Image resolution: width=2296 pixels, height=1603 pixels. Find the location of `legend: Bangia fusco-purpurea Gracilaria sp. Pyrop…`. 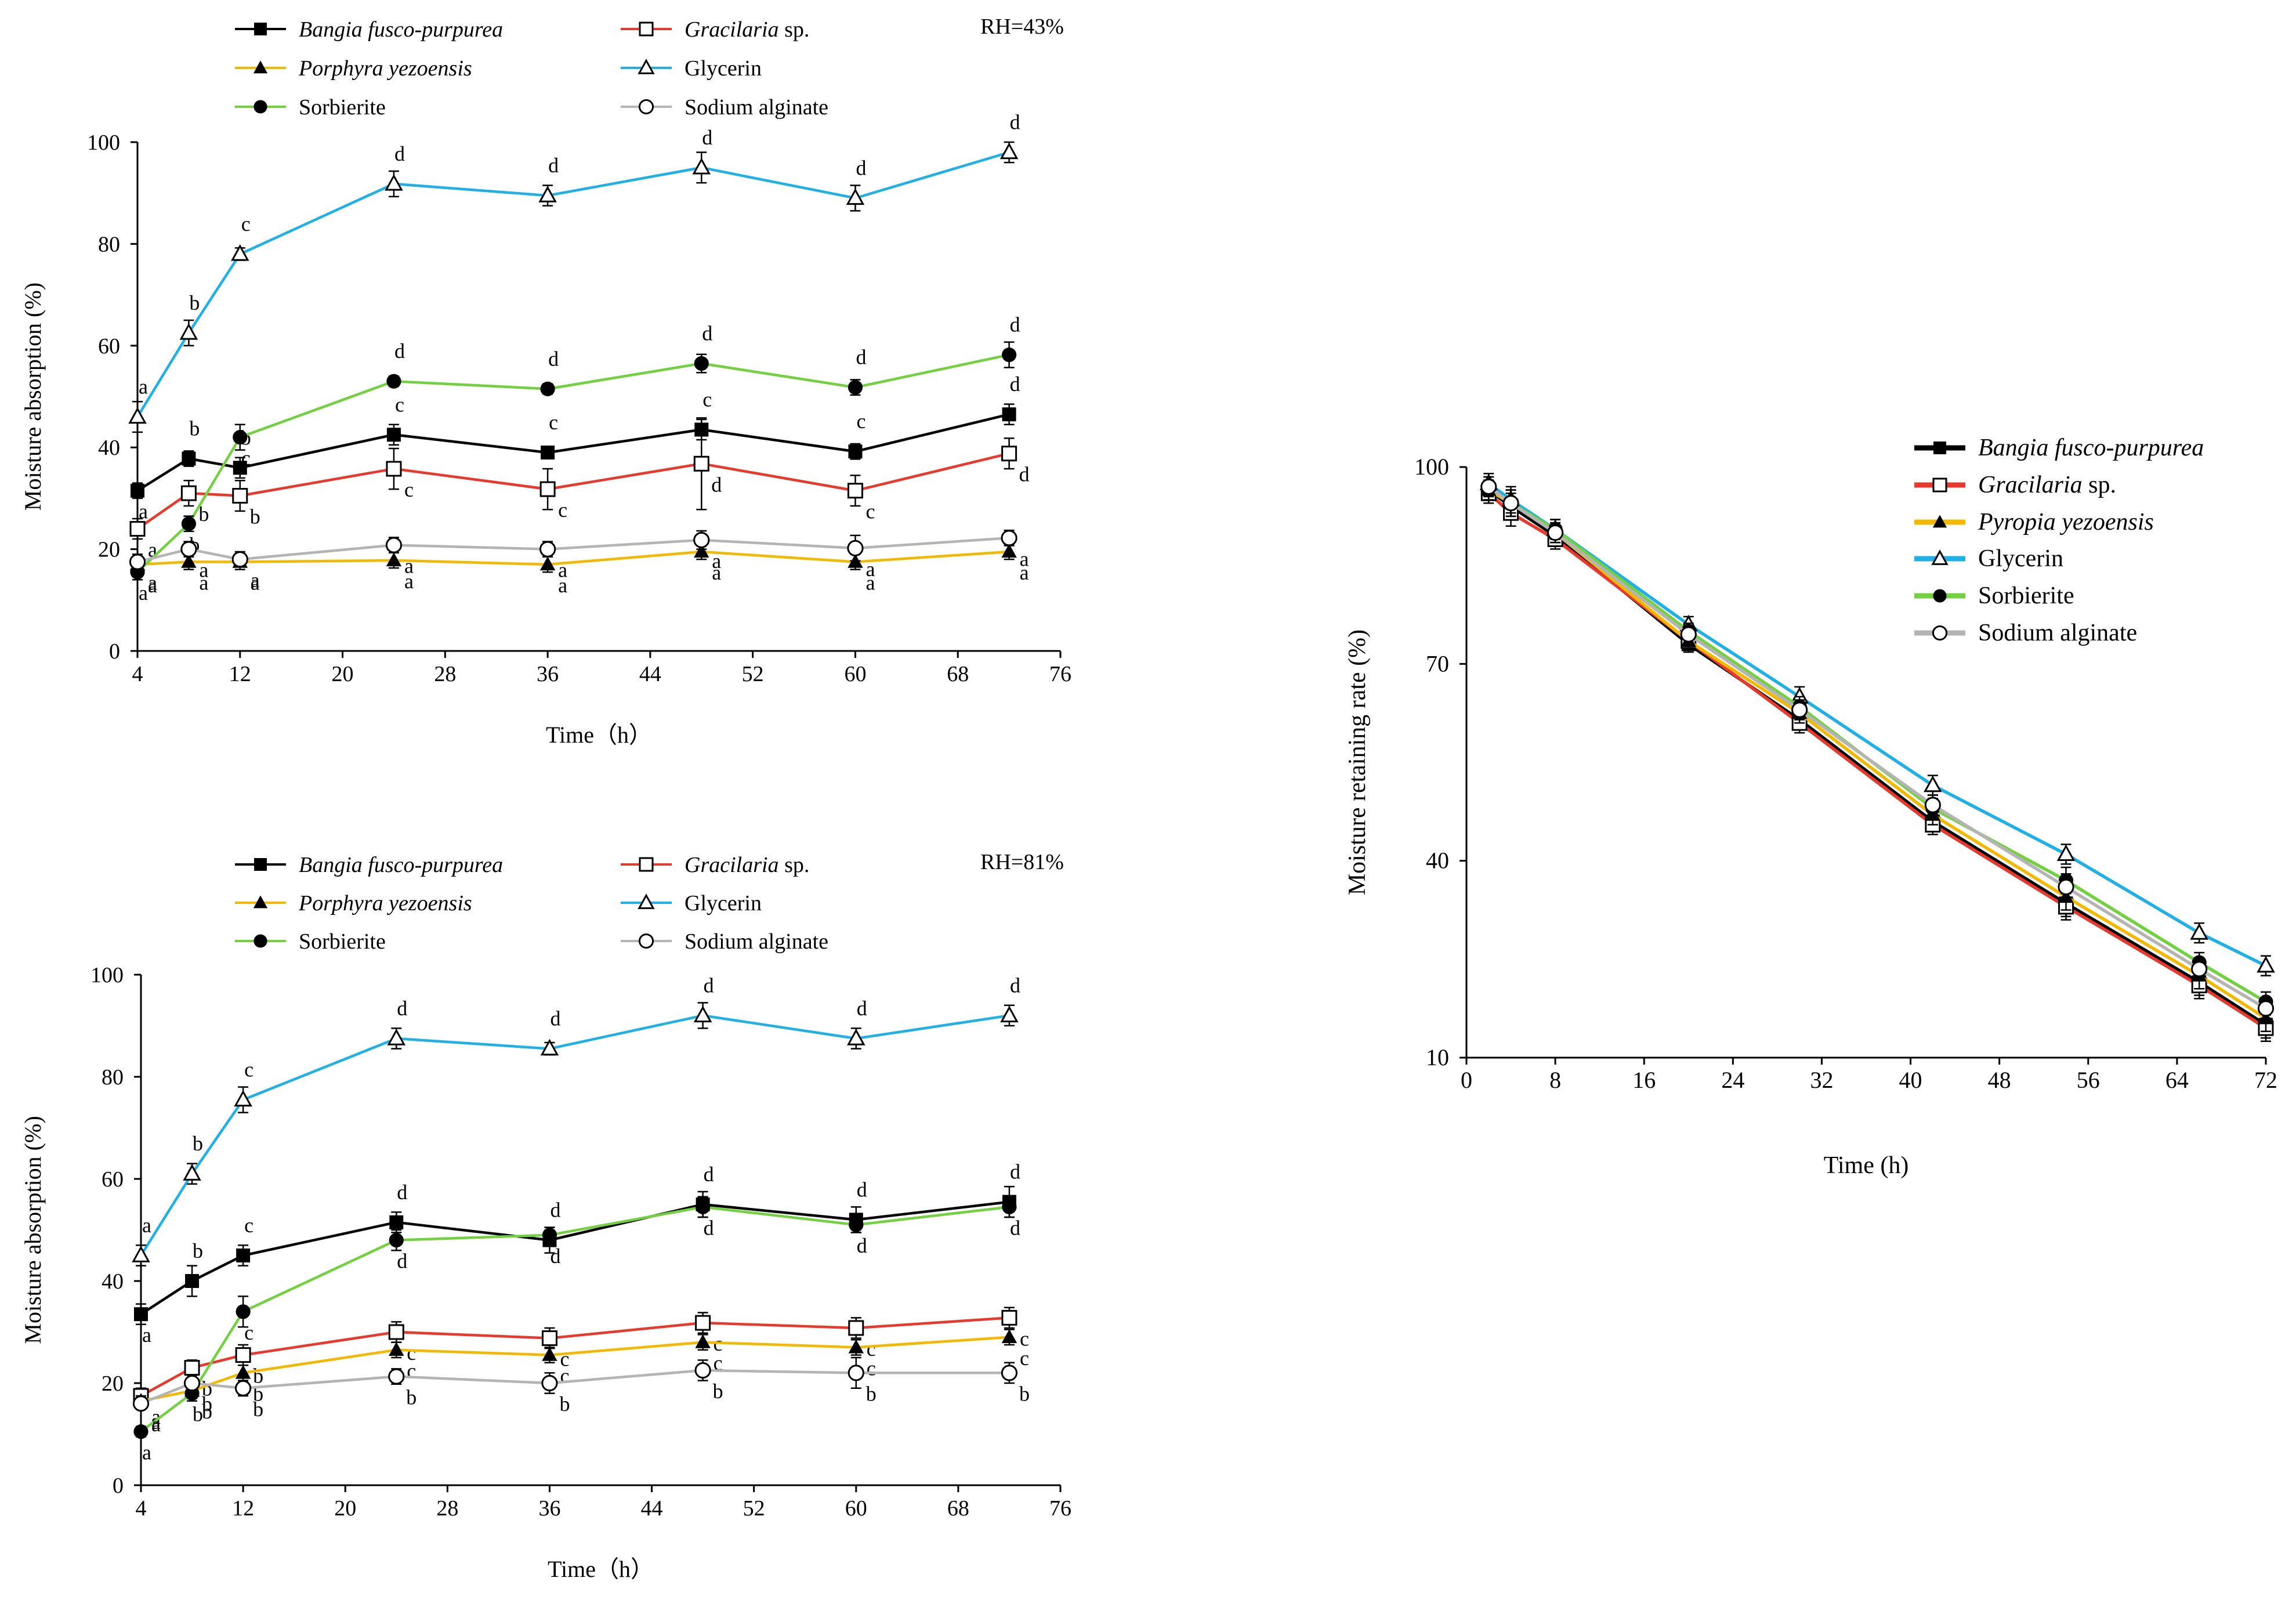

legend: Bangia fusco-purpurea Gracilaria sp. Pyrop… is located at coordinates (2059, 540).